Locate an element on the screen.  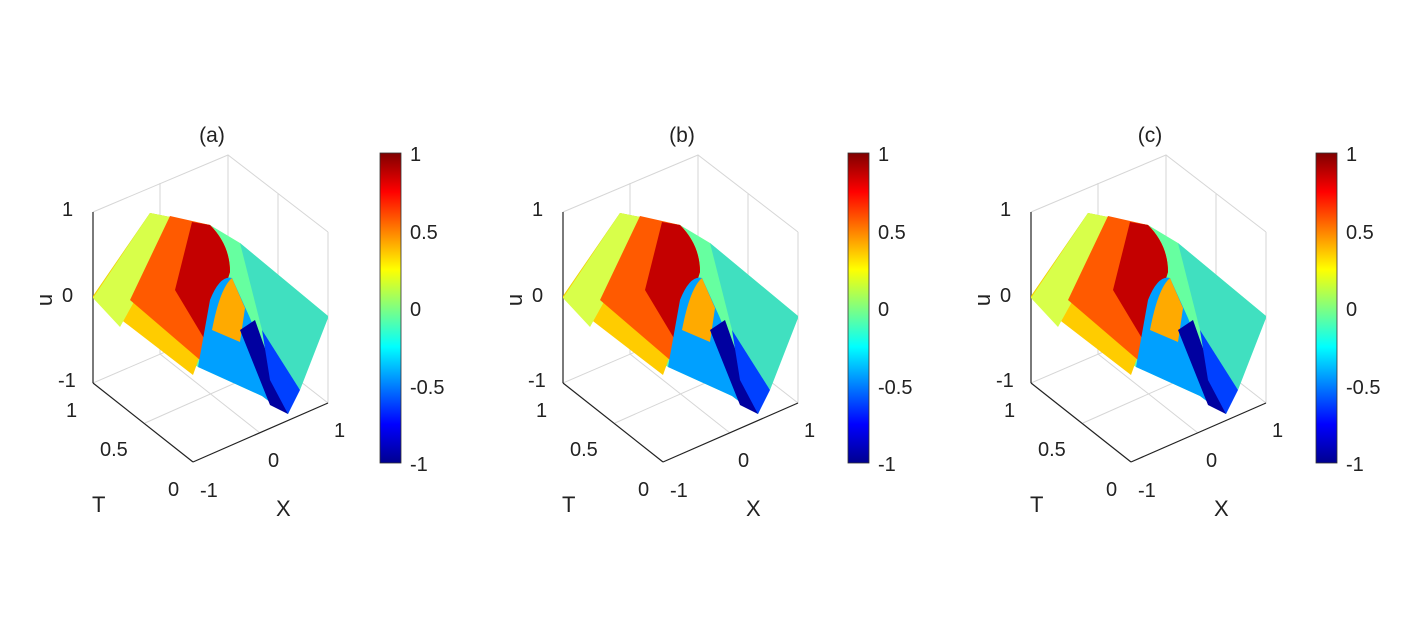
panel-title: (c) is located at coordinates (1150, 135).